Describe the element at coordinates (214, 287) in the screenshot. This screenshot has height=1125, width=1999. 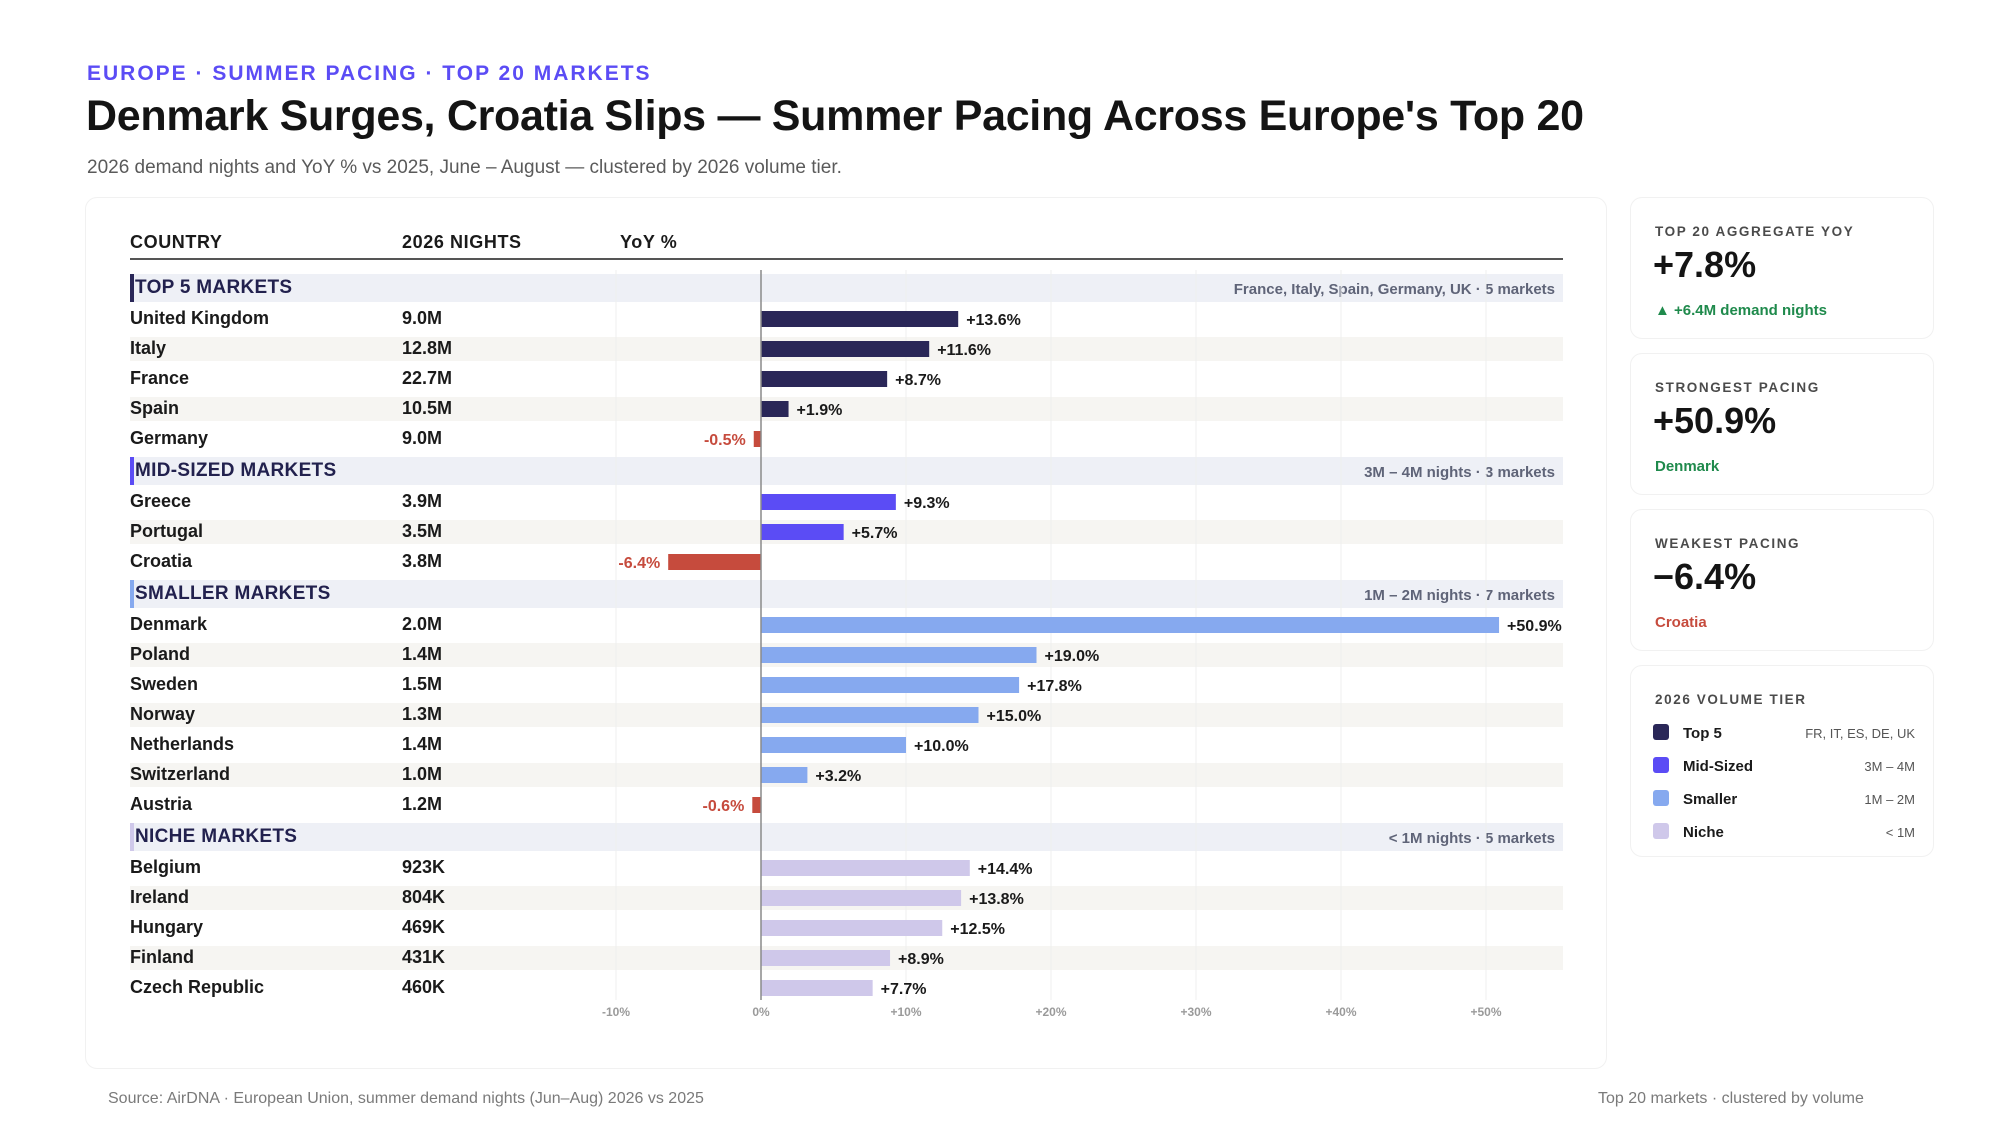
I see `group-name: TOP 5 MARKETS` at that location.